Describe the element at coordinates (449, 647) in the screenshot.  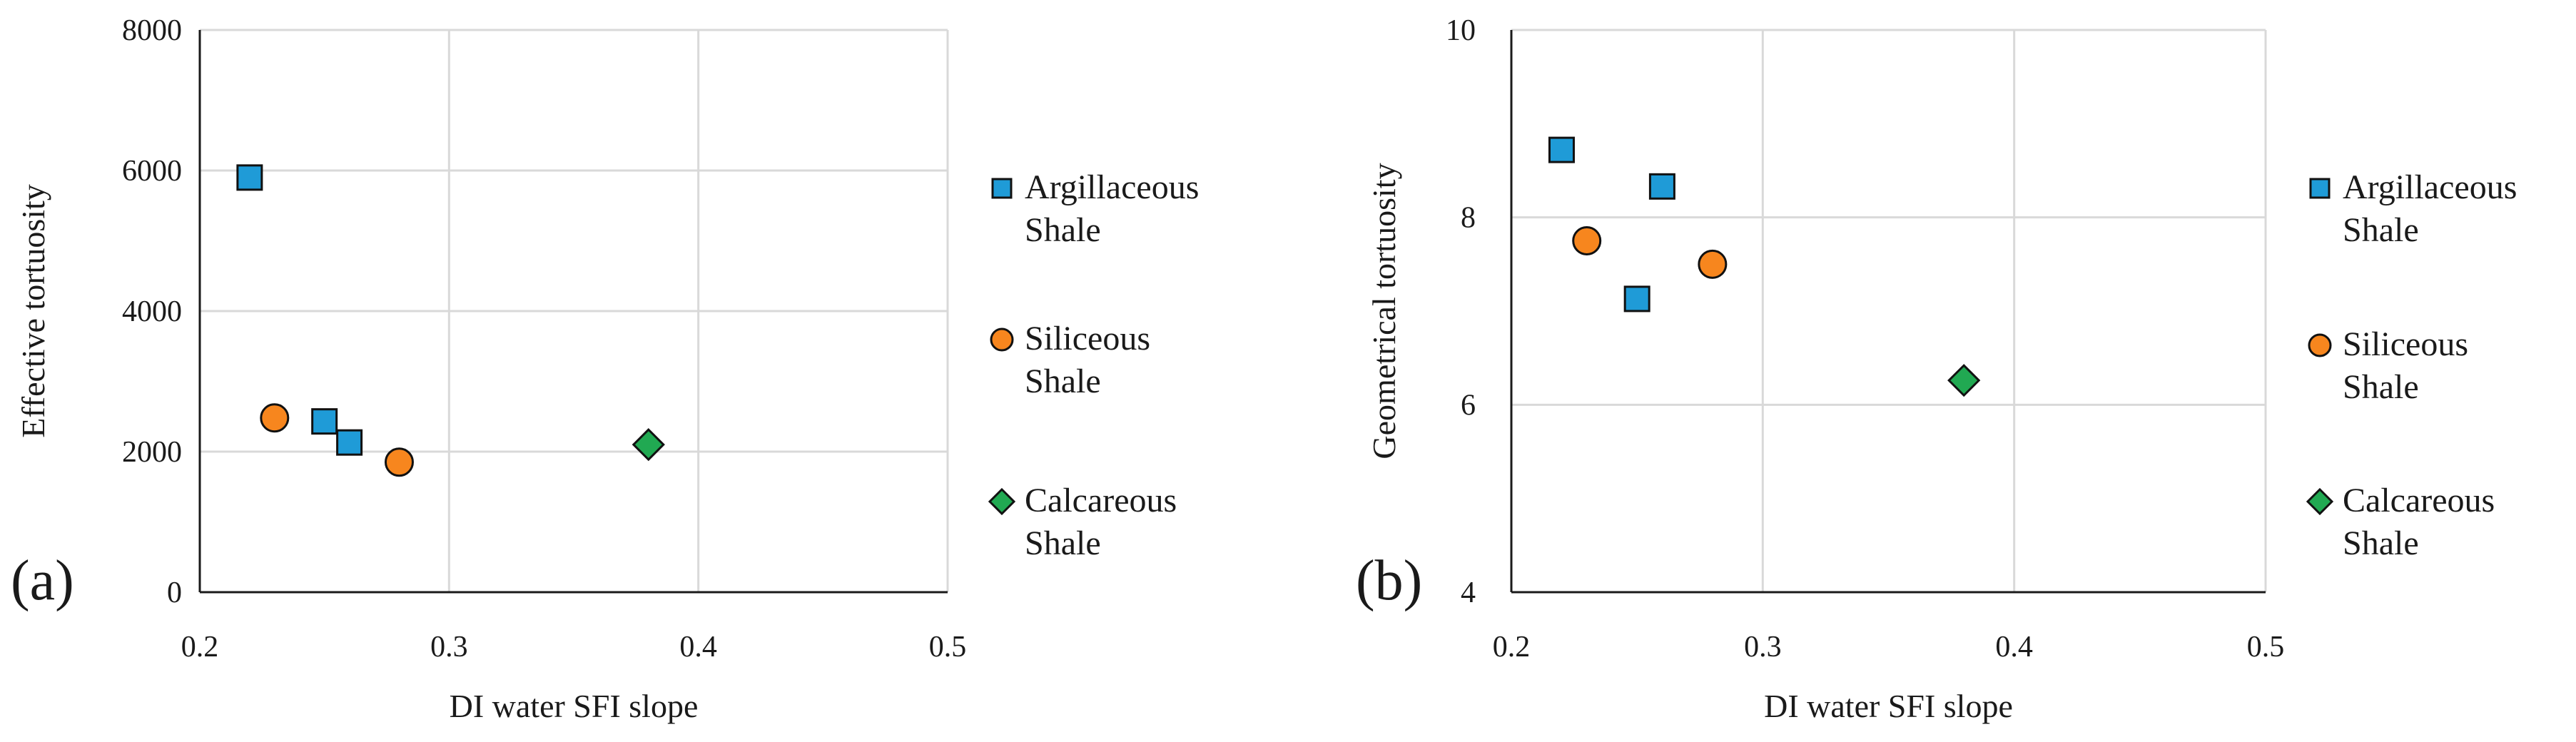
I see `panel-a-xtick-label: 0.3` at that location.